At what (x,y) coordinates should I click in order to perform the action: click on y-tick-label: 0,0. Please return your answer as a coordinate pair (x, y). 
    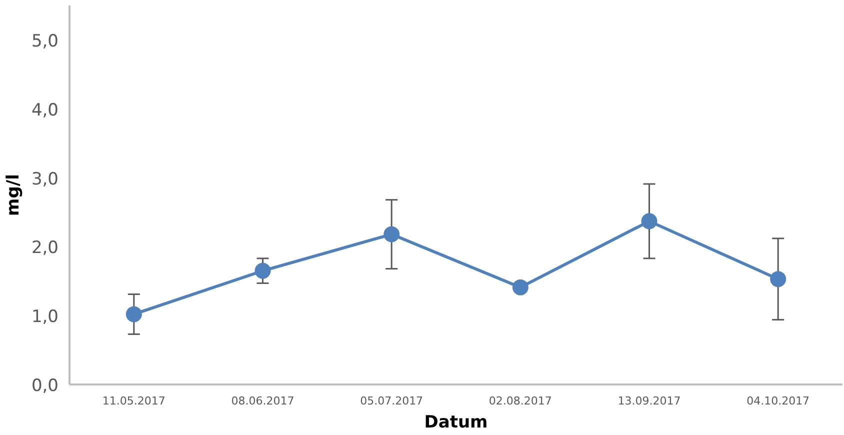
    Looking at the image, I should click on (45, 386).